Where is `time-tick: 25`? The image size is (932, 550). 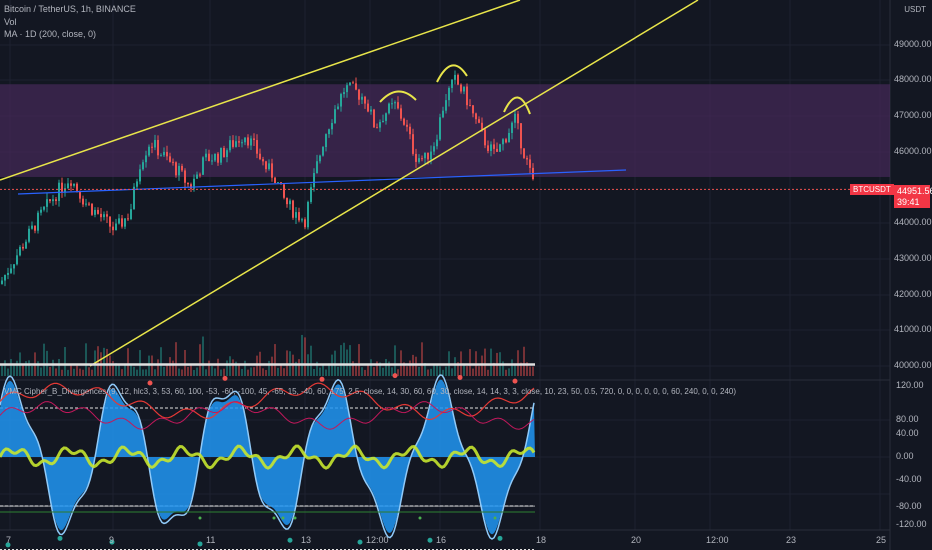
time-tick: 25 is located at coordinates (881, 540).